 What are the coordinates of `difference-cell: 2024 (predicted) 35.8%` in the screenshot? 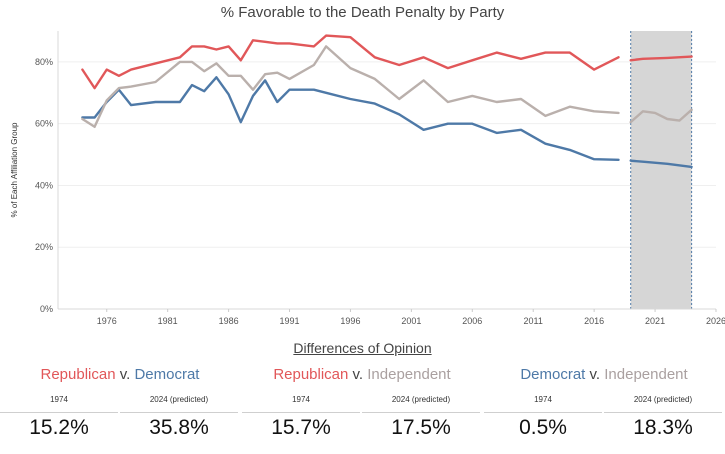 It's located at (179, 423).